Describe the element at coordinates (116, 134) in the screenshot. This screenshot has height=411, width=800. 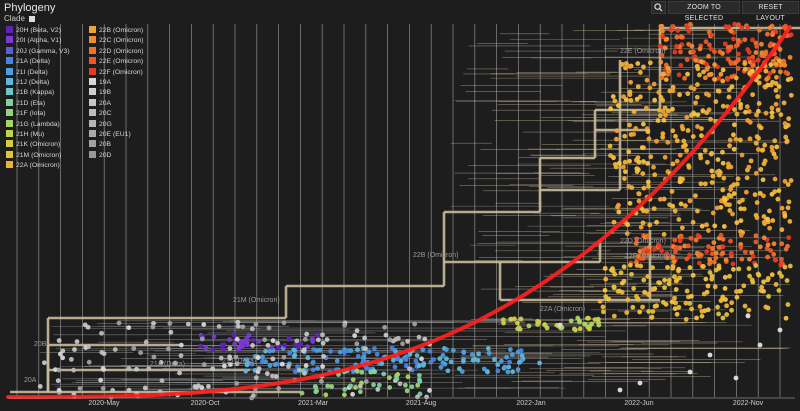
I see `legend-item: 20E (EU1)` at that location.